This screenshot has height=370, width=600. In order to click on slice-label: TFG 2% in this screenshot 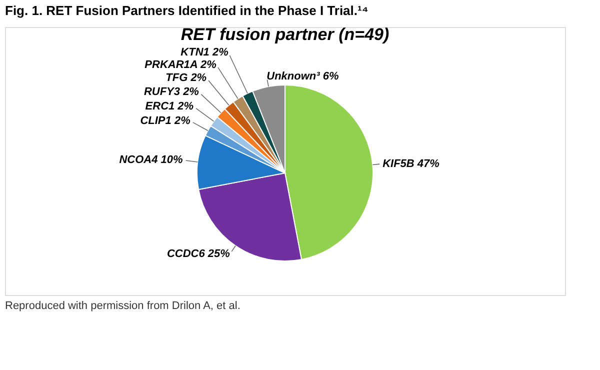, I will do `click(186, 78)`.